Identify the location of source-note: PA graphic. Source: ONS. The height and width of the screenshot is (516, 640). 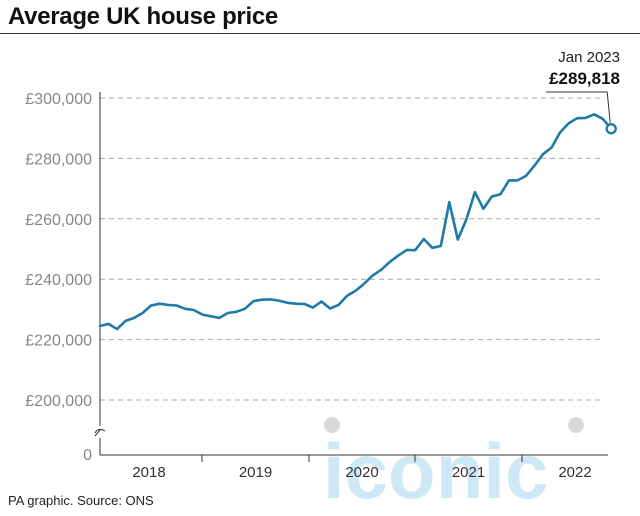
(81, 500).